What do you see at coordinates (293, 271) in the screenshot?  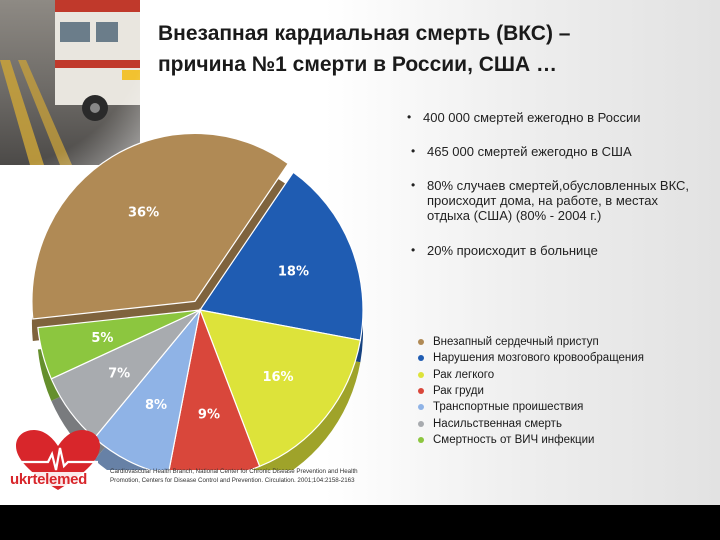 I see `pie-slice-label: 18%` at bounding box center [293, 271].